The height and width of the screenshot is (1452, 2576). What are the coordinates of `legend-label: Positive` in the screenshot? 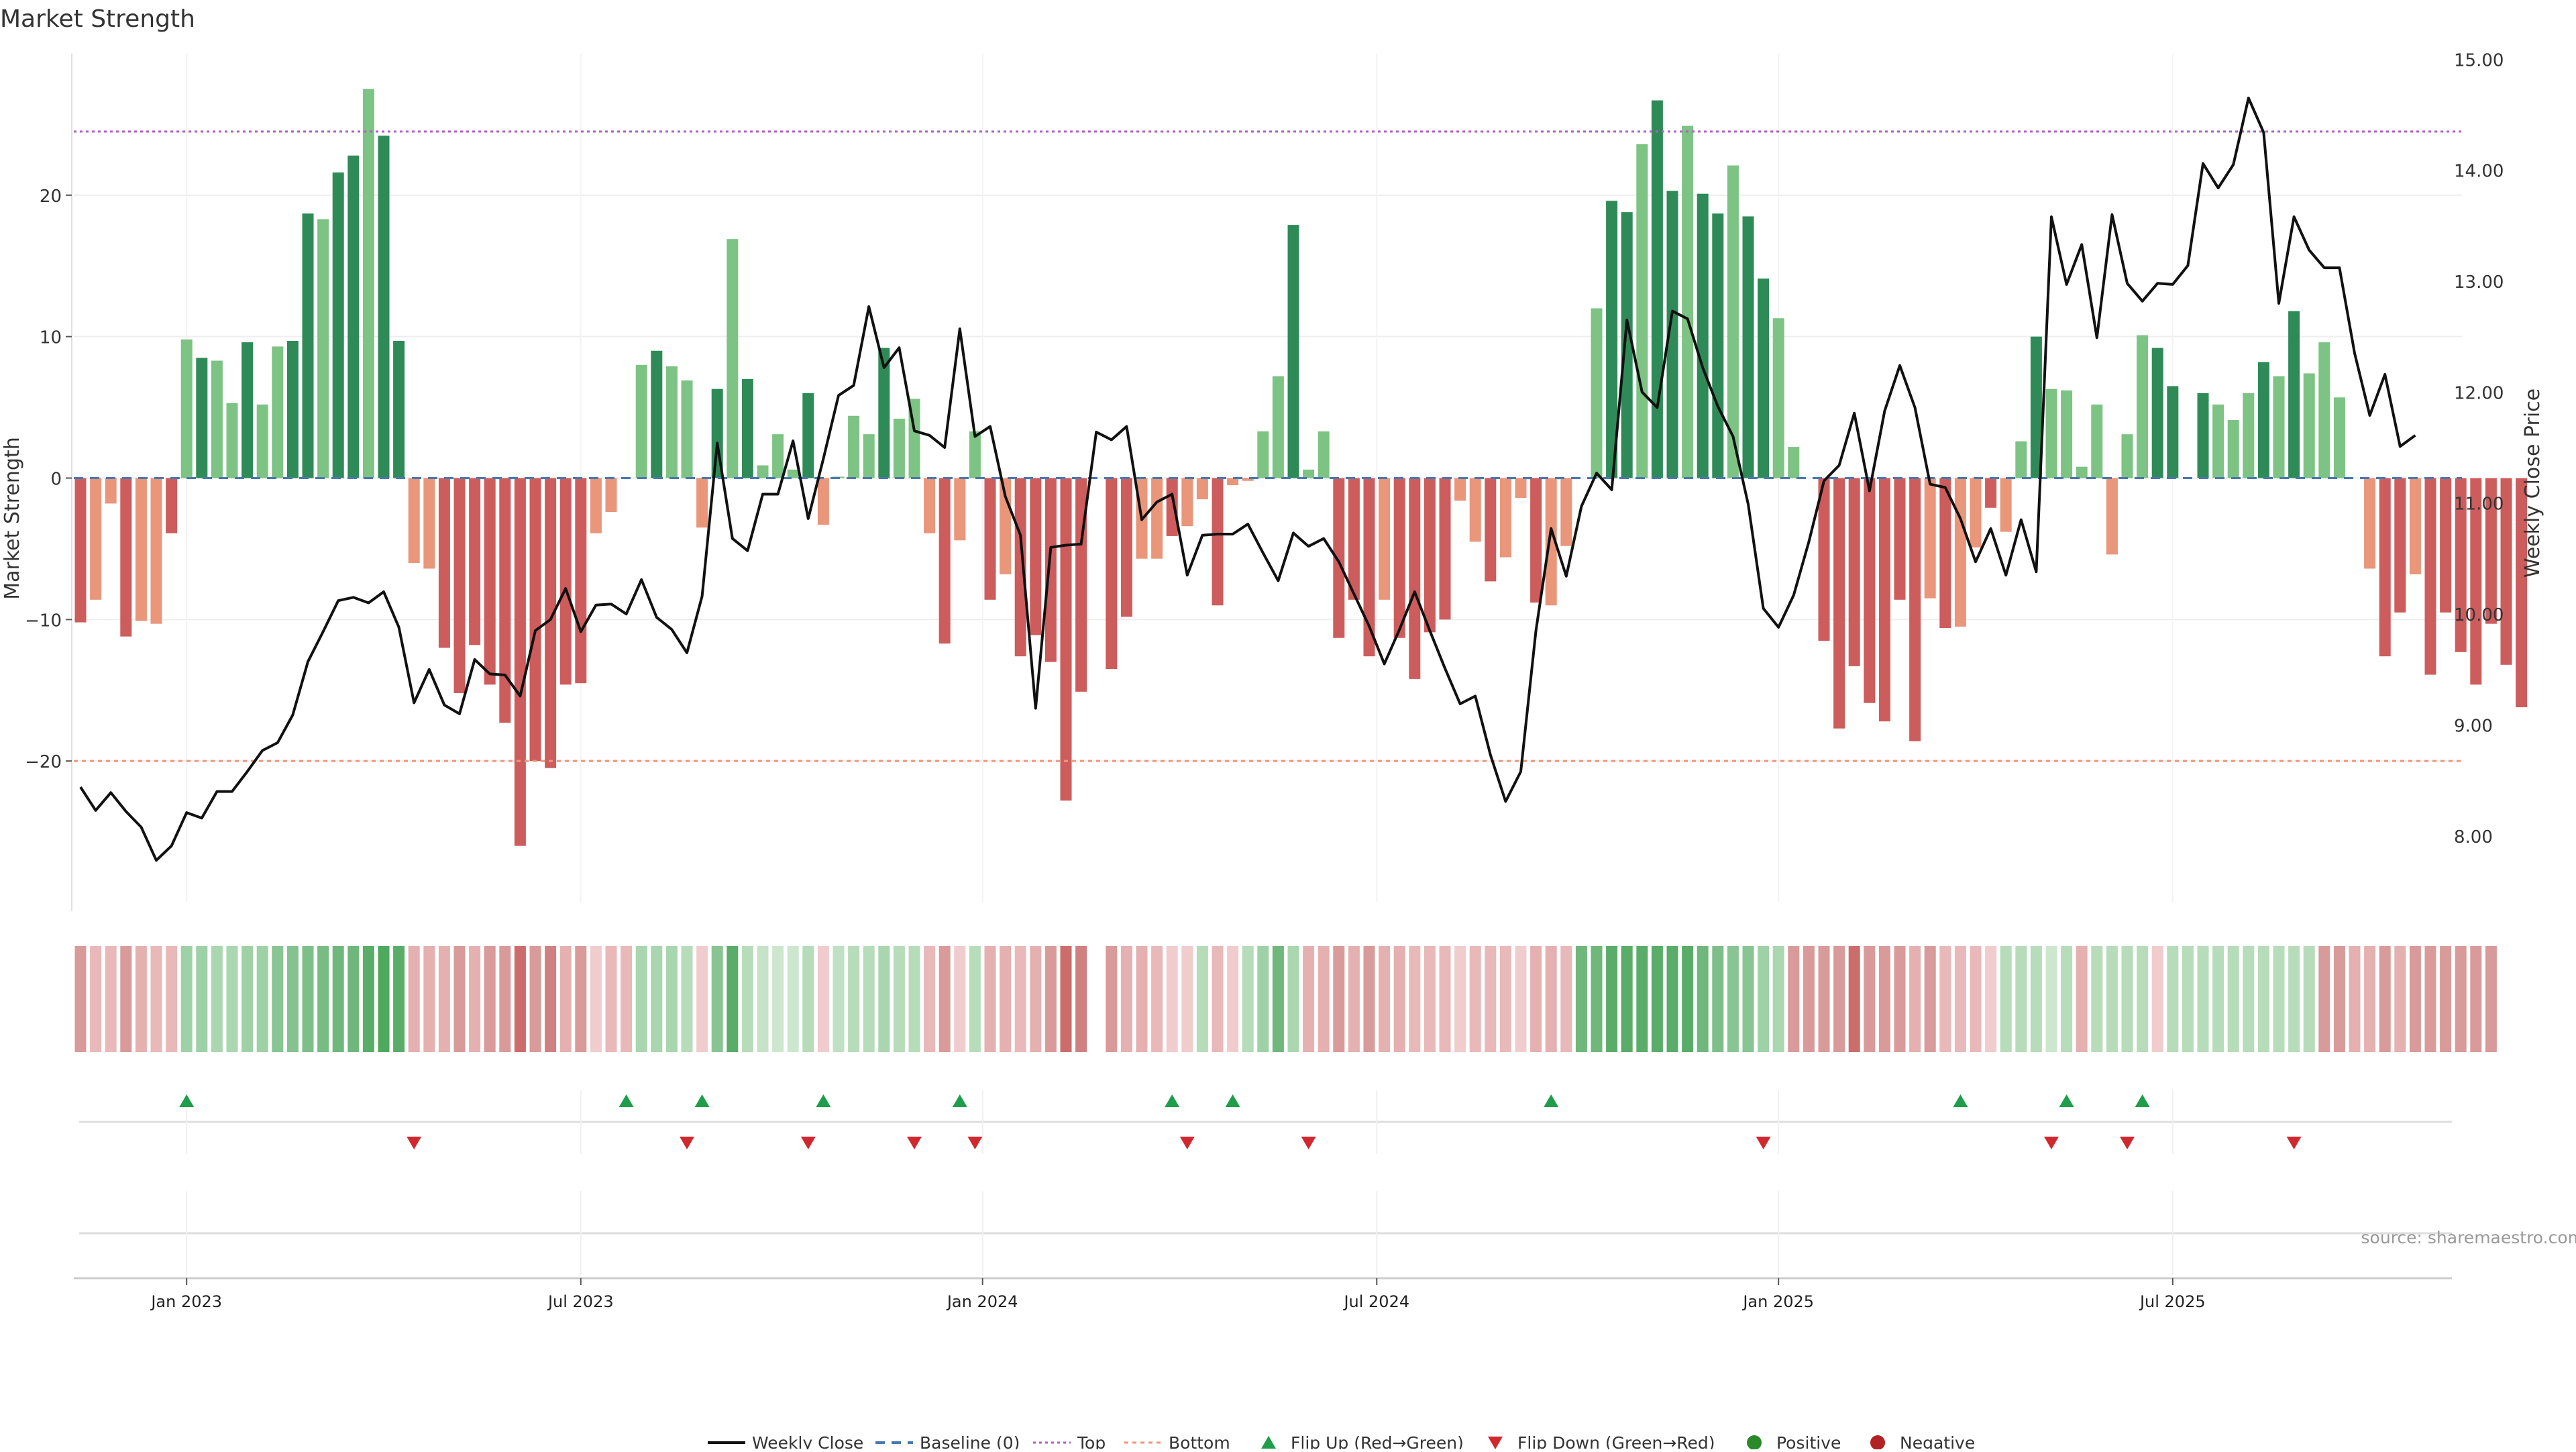 It's located at (1808, 1441).